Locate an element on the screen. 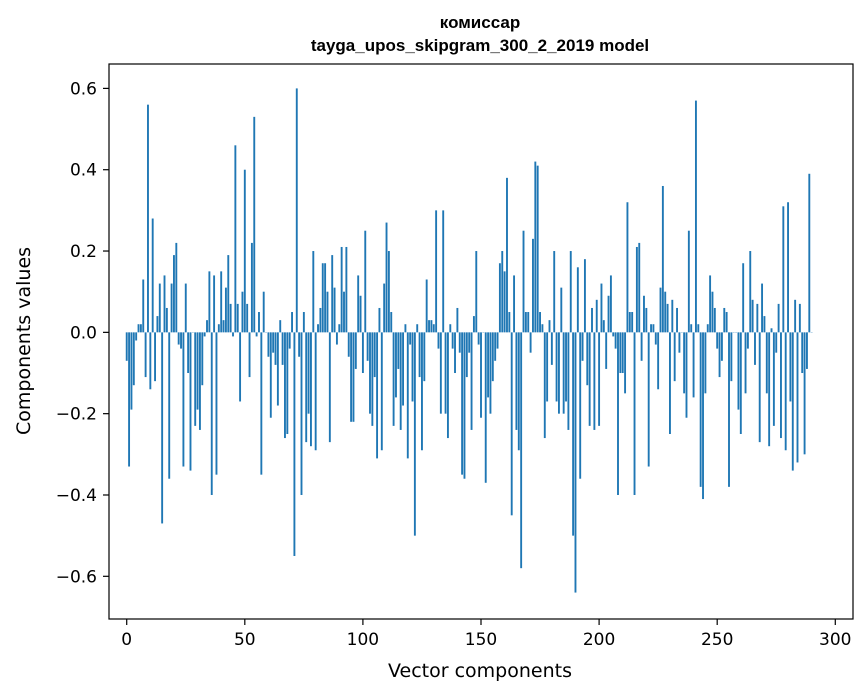 Image resolution: width=867 pixels, height=696 pixels. y-tick-label: −0.2 is located at coordinates (76, 415).